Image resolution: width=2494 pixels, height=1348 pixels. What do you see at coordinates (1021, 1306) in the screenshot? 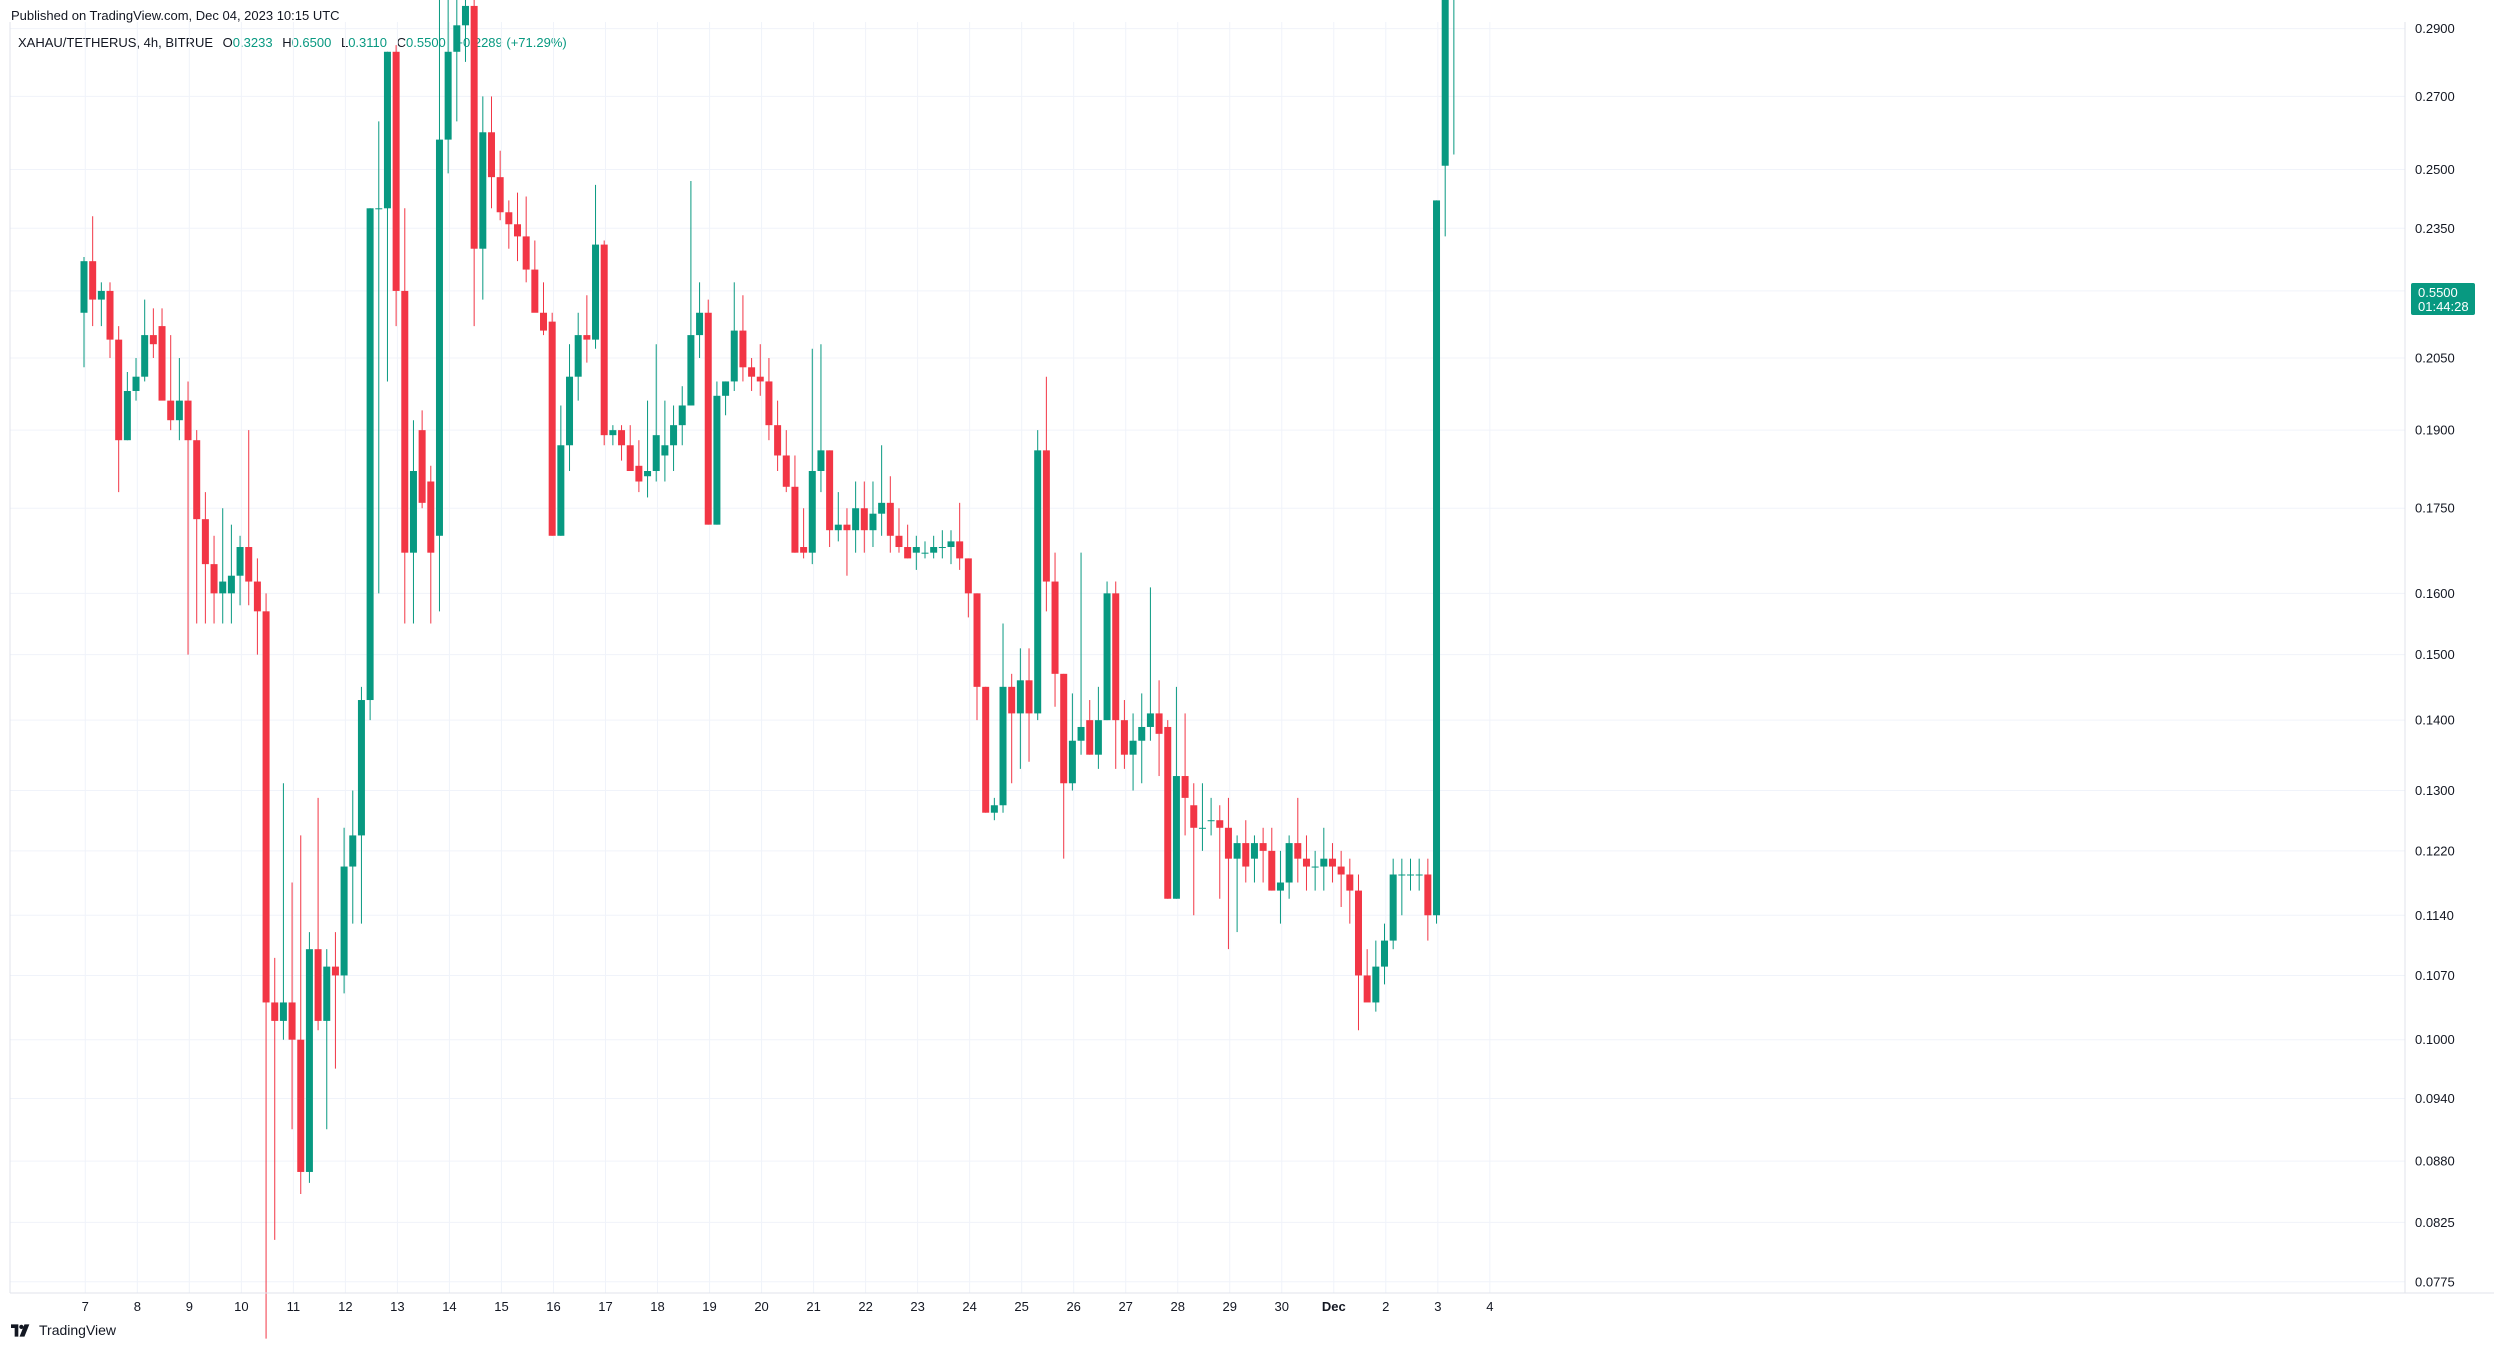
I see `x-tick-label: 25` at bounding box center [1021, 1306].